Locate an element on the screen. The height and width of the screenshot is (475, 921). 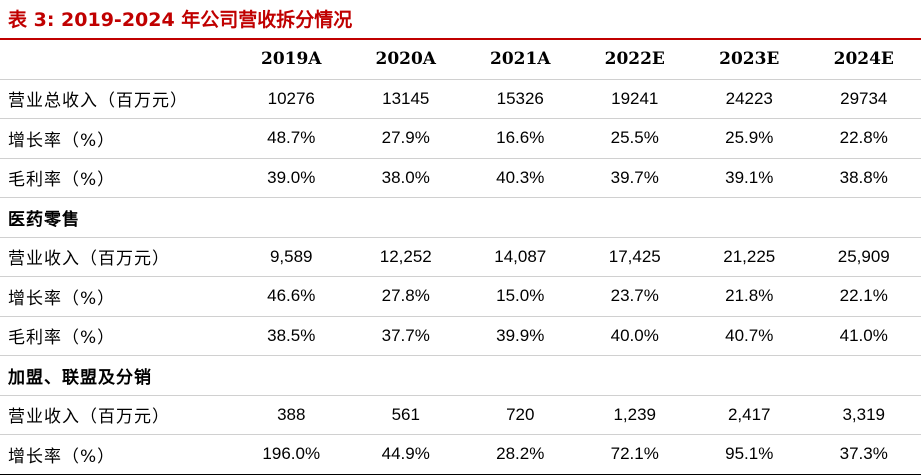
table-row: 增长率（%）46.6%27.8%15.0%23.7%21.8%22.1% is located at coordinates (460, 297).